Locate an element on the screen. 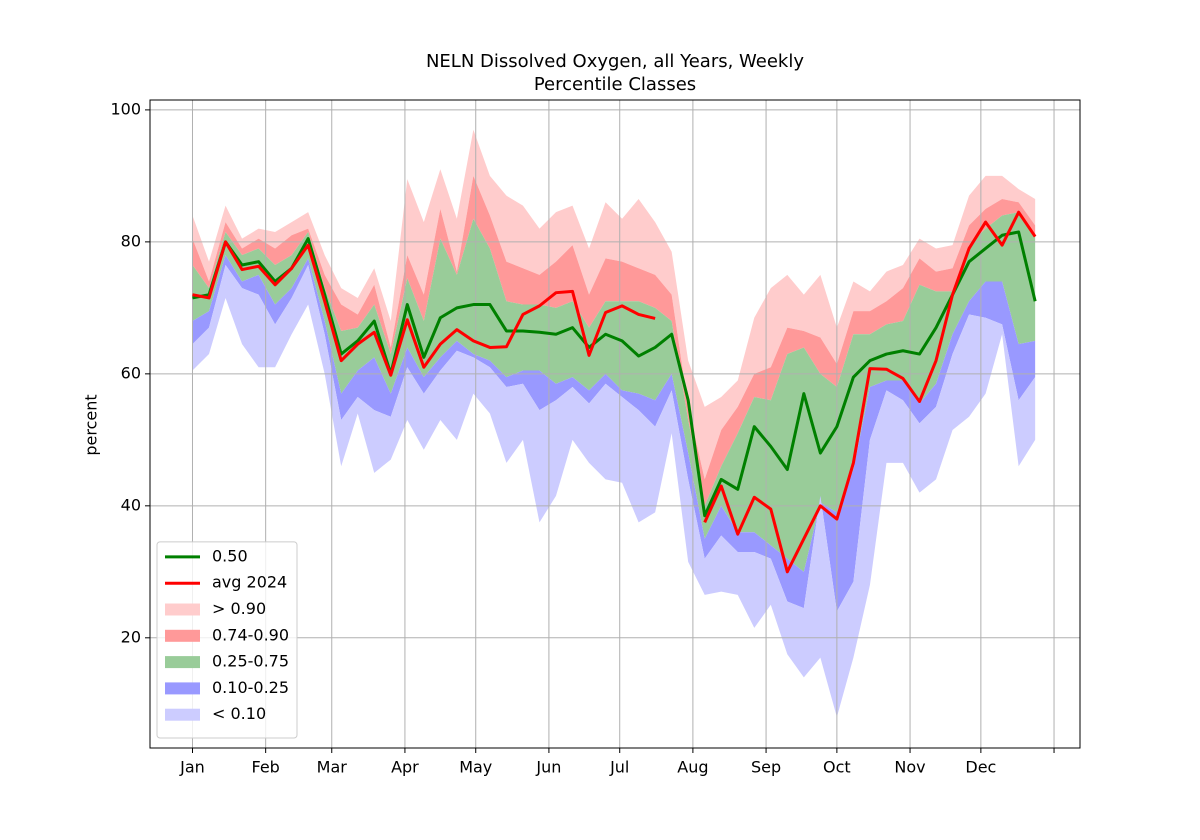 Image resolution: width=1200 pixels, height=840 pixels. legend-label: avg 2024 is located at coordinates (249, 582).